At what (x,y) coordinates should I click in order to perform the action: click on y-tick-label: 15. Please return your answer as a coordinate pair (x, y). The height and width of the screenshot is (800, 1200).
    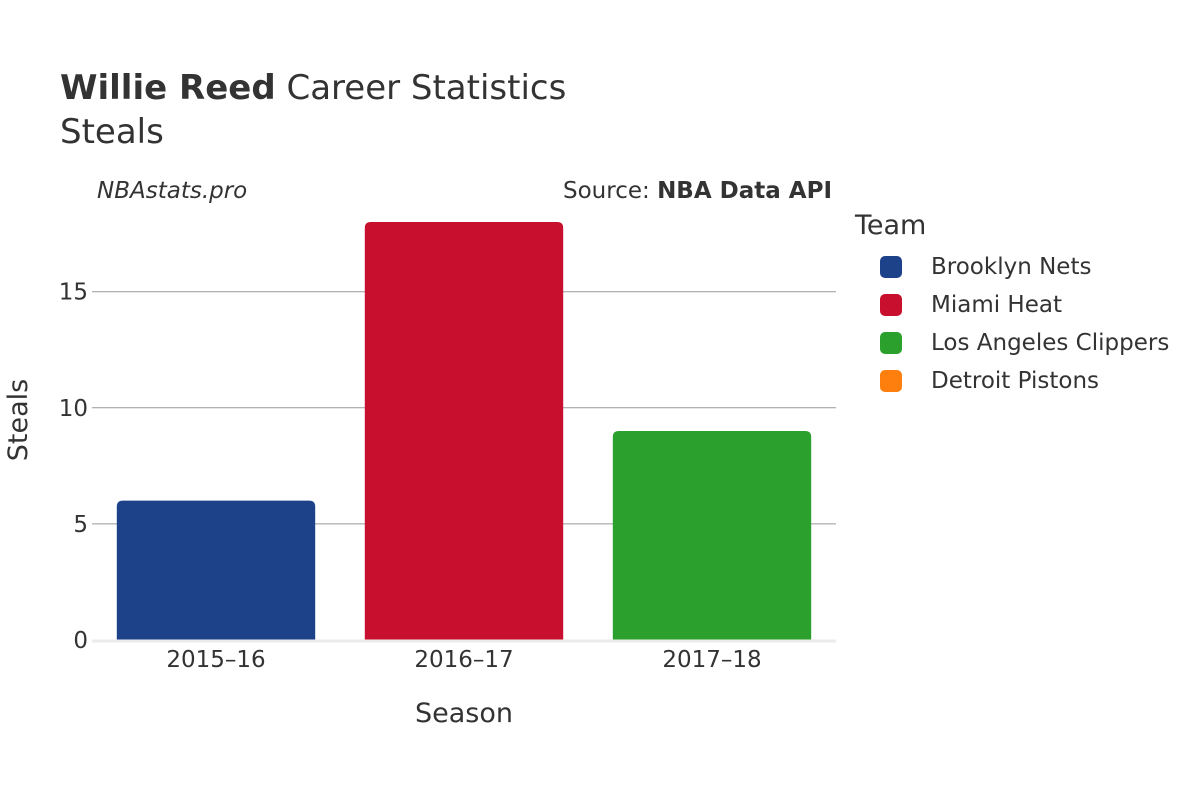
    Looking at the image, I should click on (73, 293).